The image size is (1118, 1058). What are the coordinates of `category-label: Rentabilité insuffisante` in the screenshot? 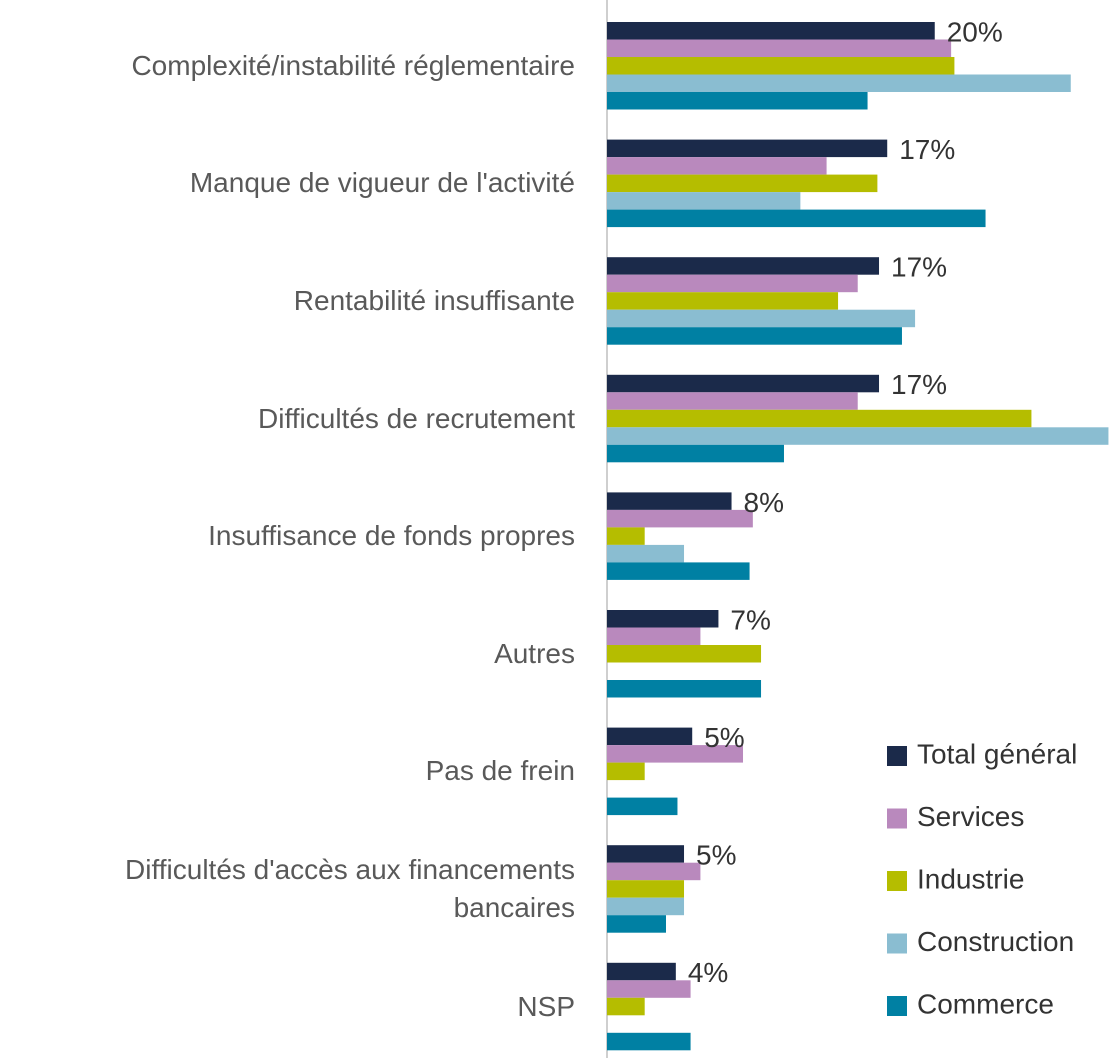 It's located at (434, 300).